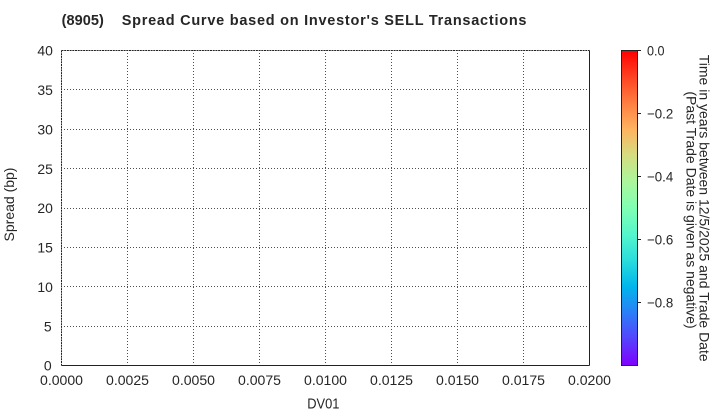 This screenshot has width=720, height=420. Describe the element at coordinates (45, 90) in the screenshot. I see `svg-text: 35` at that location.